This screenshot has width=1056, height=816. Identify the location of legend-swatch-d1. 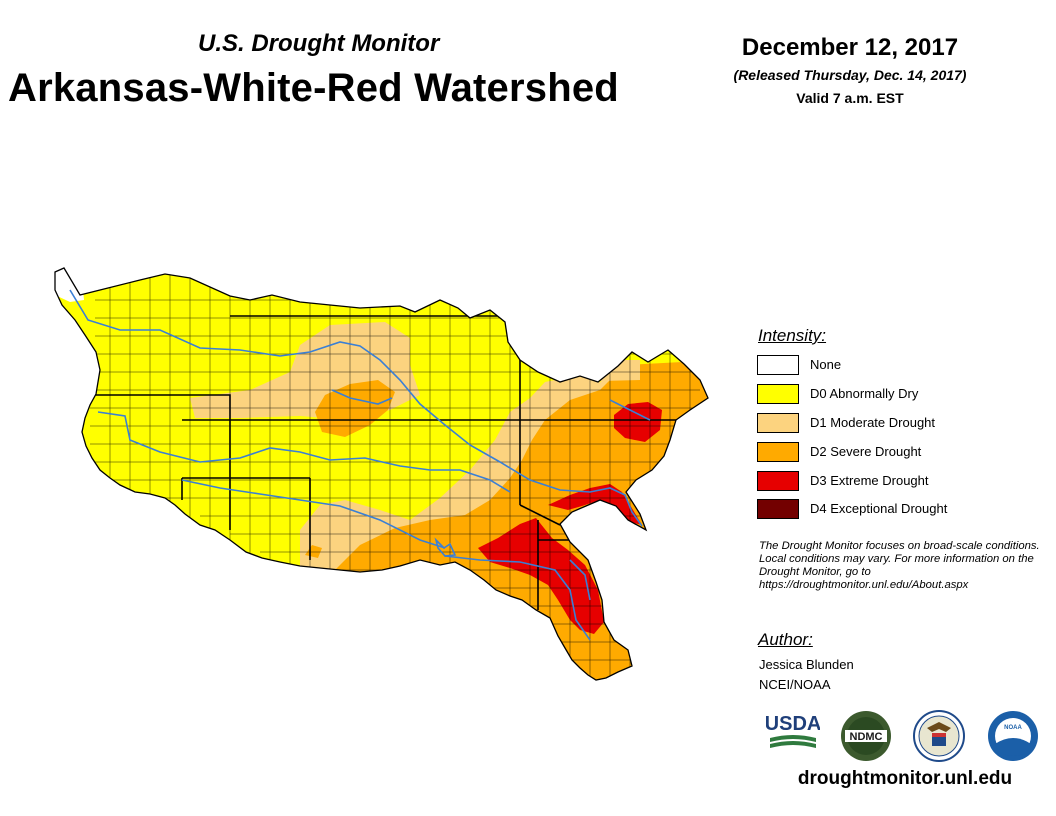
(778, 423).